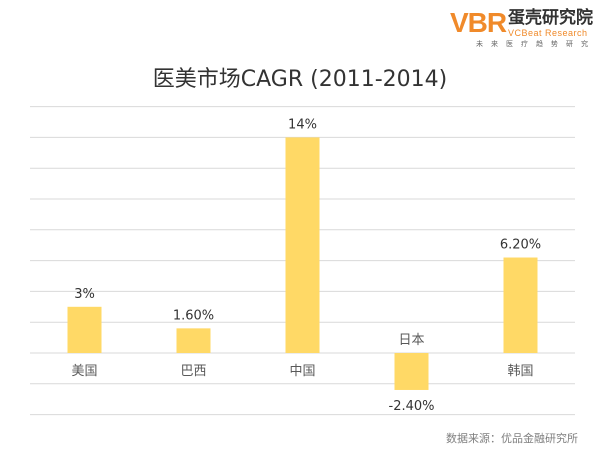  I want to click on data-source: 数据来源：优品金融研究所, so click(512, 438).